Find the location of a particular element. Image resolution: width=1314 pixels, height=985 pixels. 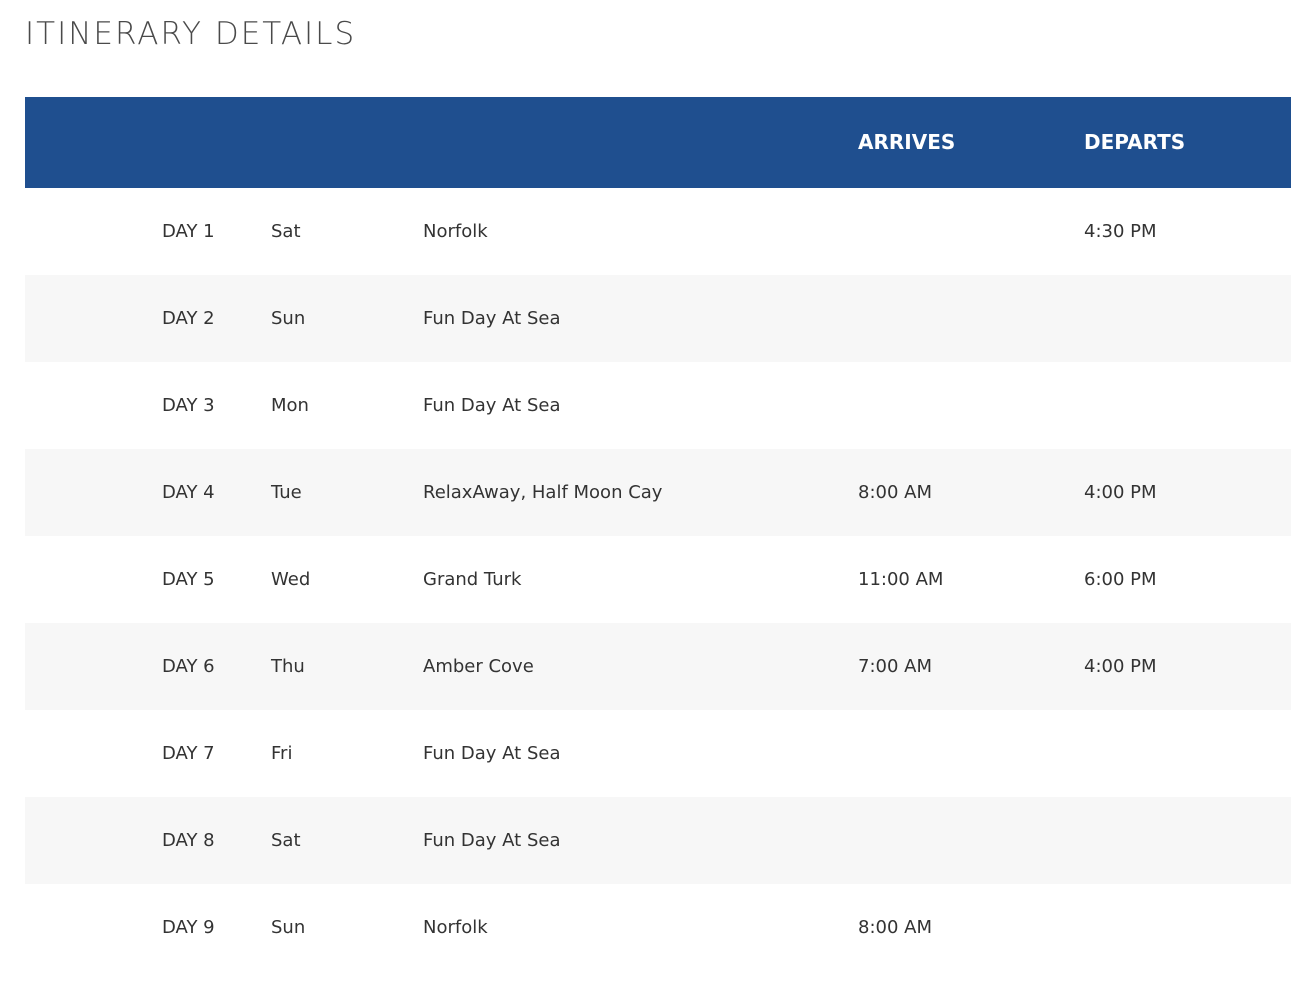

departs-cell: 4:30 PM is located at coordinates (1120, 231).